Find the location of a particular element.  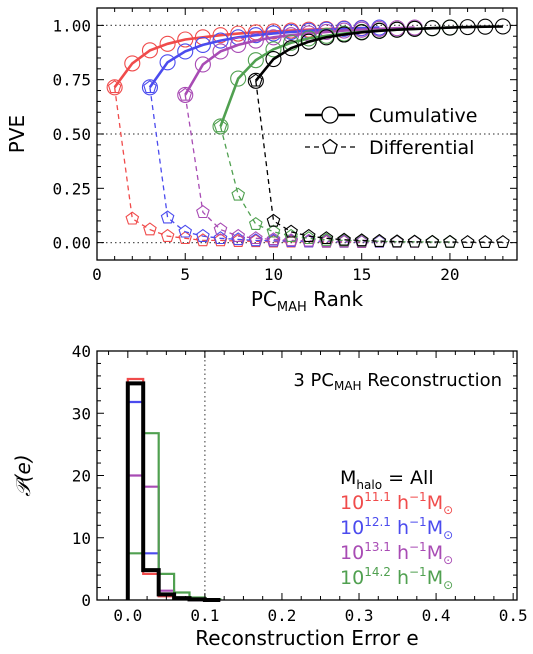

x-tick-label: 0.3 is located at coordinates (359, 615).